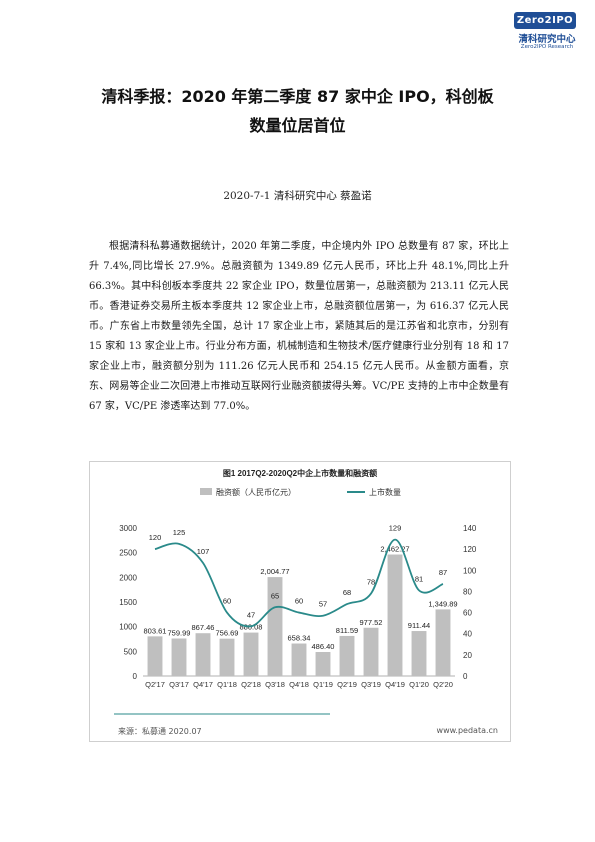  I want to click on category-label: Q2'17, so click(155, 684).